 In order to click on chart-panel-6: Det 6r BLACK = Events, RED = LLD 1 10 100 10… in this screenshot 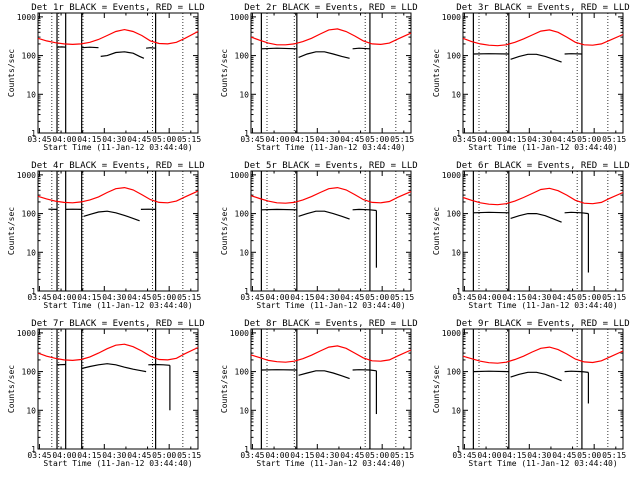, I will do `click(531, 235)`.